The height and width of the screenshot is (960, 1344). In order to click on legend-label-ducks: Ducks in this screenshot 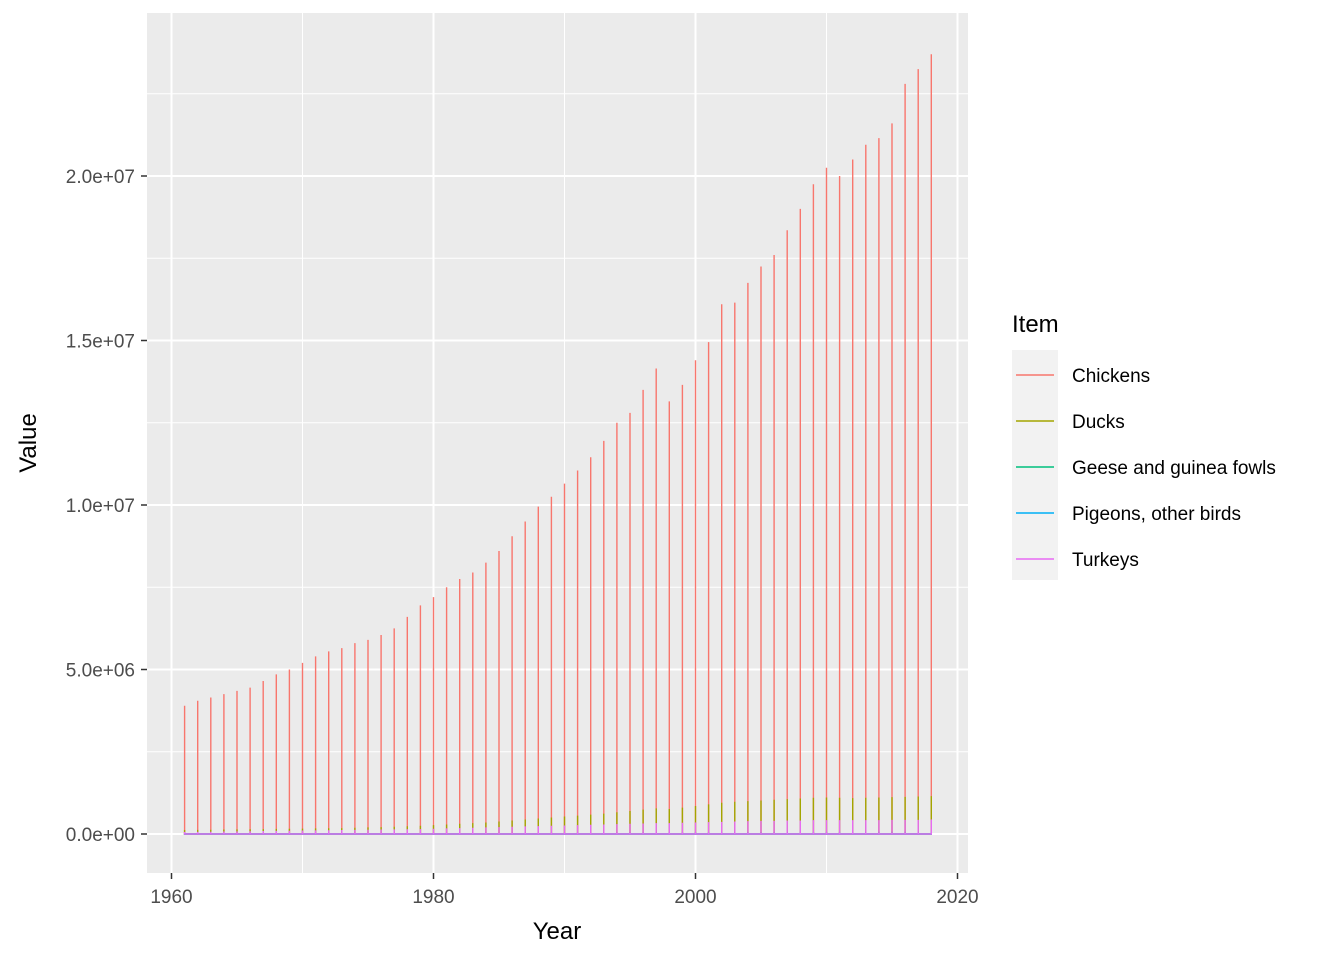, I will do `click(1098, 422)`.